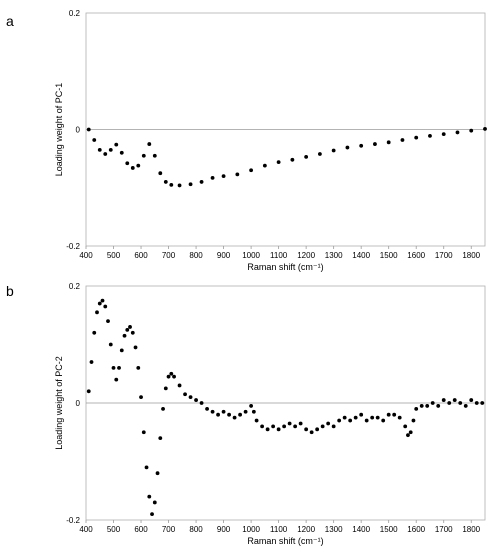 The width and height of the screenshot is (493, 550). I want to click on panel-b-x-tick-label: 700, so click(169, 529).